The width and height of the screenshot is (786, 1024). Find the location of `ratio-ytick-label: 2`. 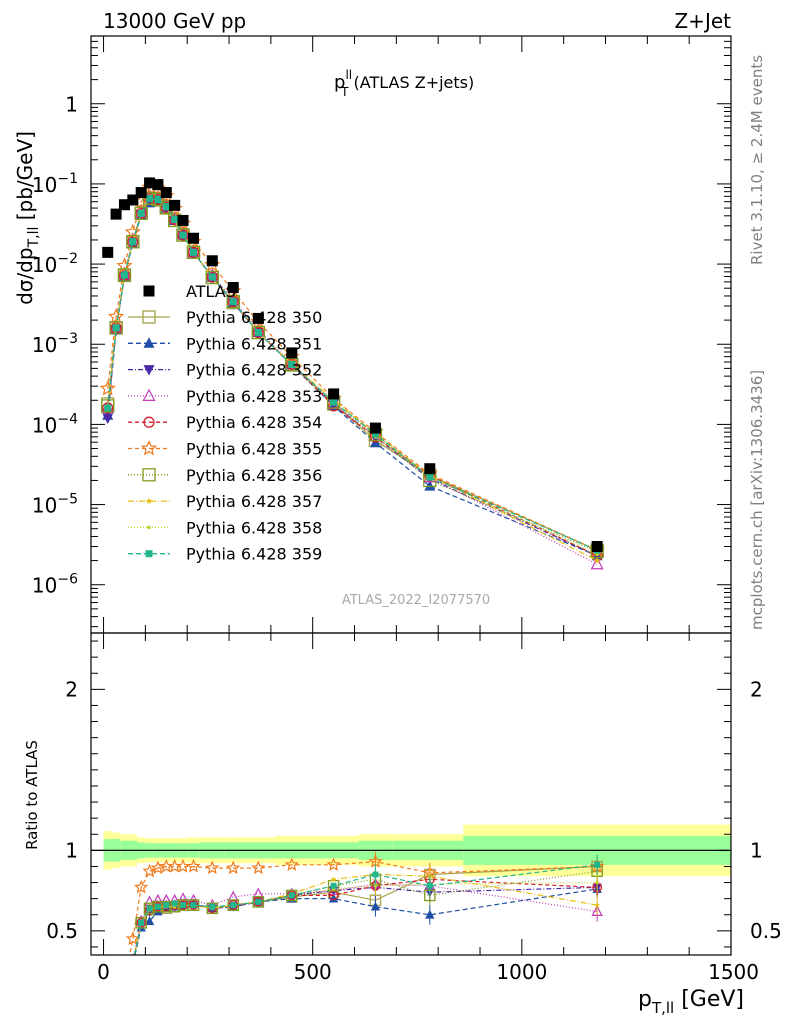

ratio-ytick-label: 2 is located at coordinates (71, 689).